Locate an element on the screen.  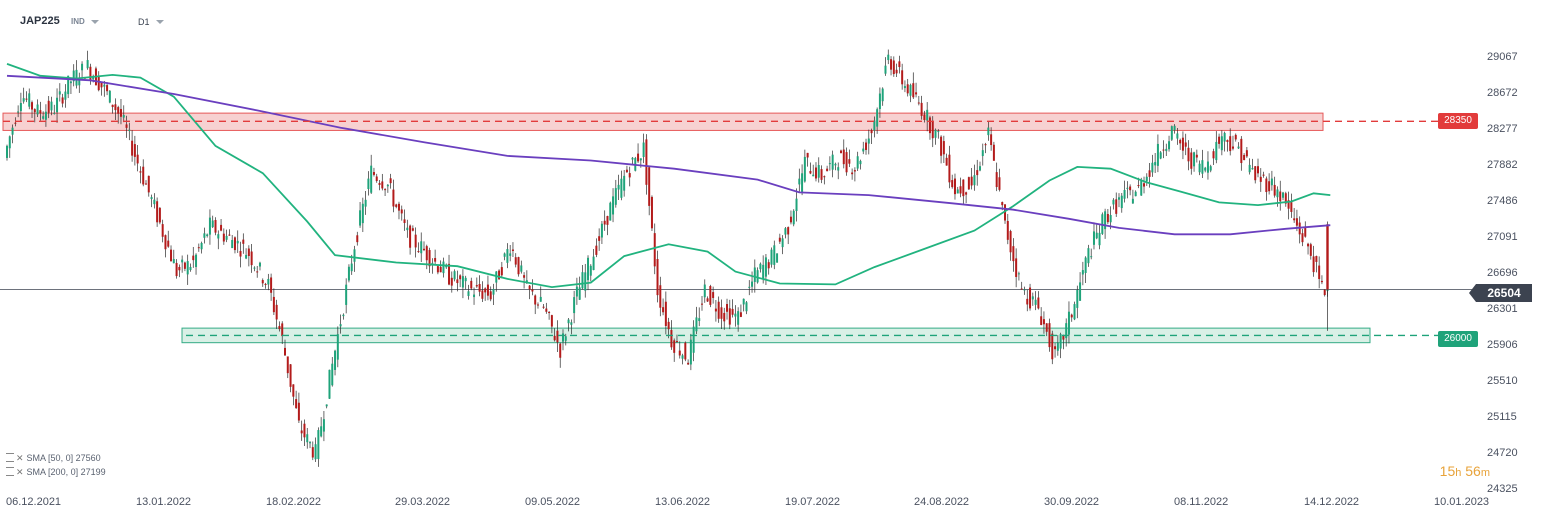
sma50-indicator-row: ✕ SMA [50, 0] 27560 is located at coordinates (53, 458).